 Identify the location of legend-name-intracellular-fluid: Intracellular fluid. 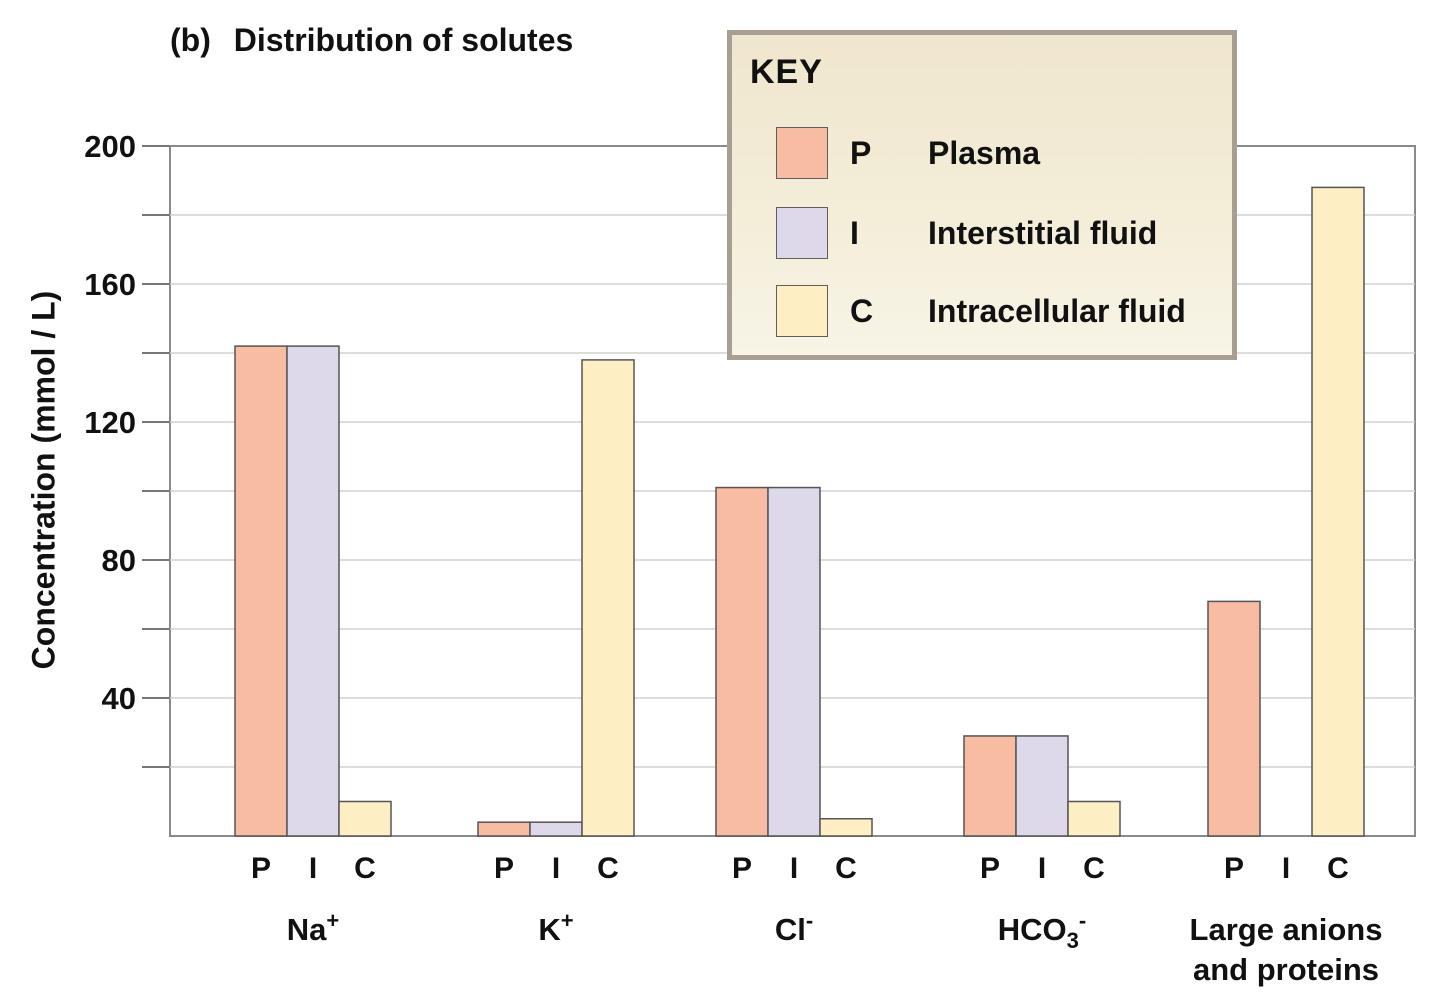
(1057, 310).